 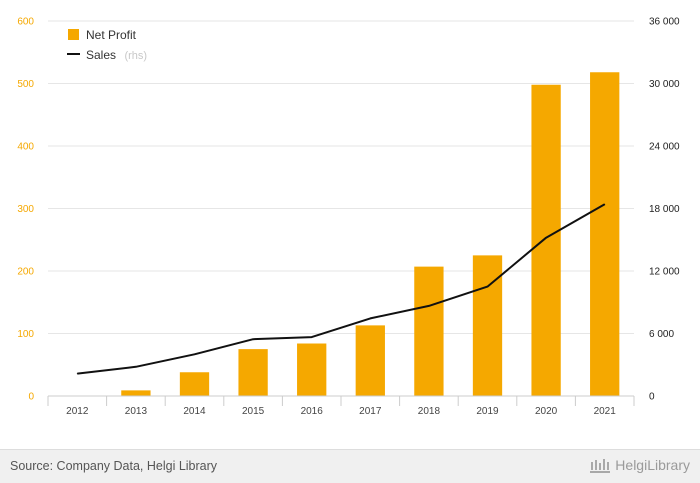 What do you see at coordinates (652, 397) in the screenshot?
I see `right-axis-tick-label: 0` at bounding box center [652, 397].